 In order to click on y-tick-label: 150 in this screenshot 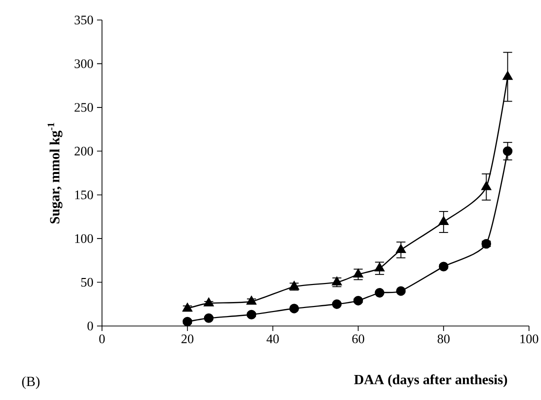, I will do `click(84, 195)`.